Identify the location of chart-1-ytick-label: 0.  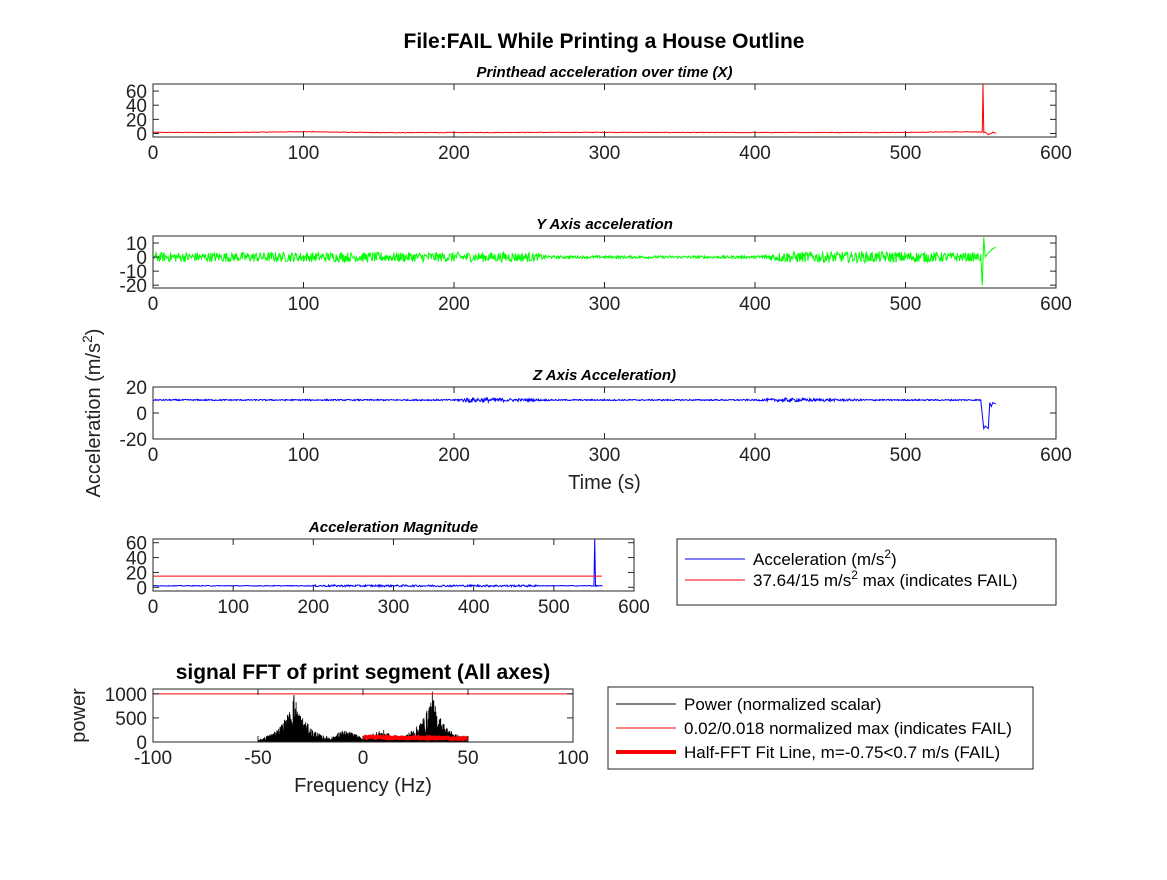
(141, 134).